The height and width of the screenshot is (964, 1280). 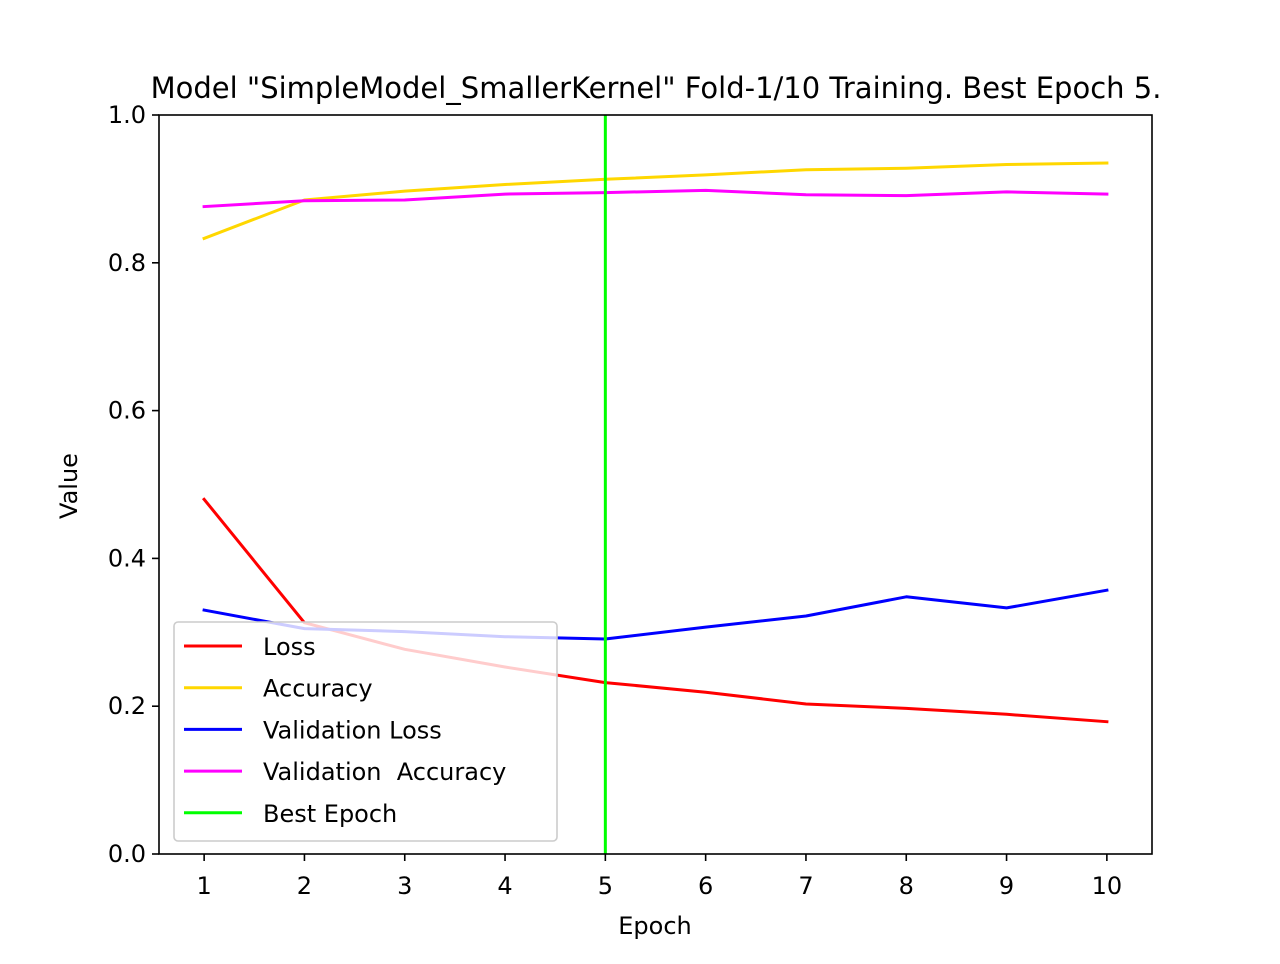 I want to click on y-tick-label: 1.0, so click(x=127, y=115).